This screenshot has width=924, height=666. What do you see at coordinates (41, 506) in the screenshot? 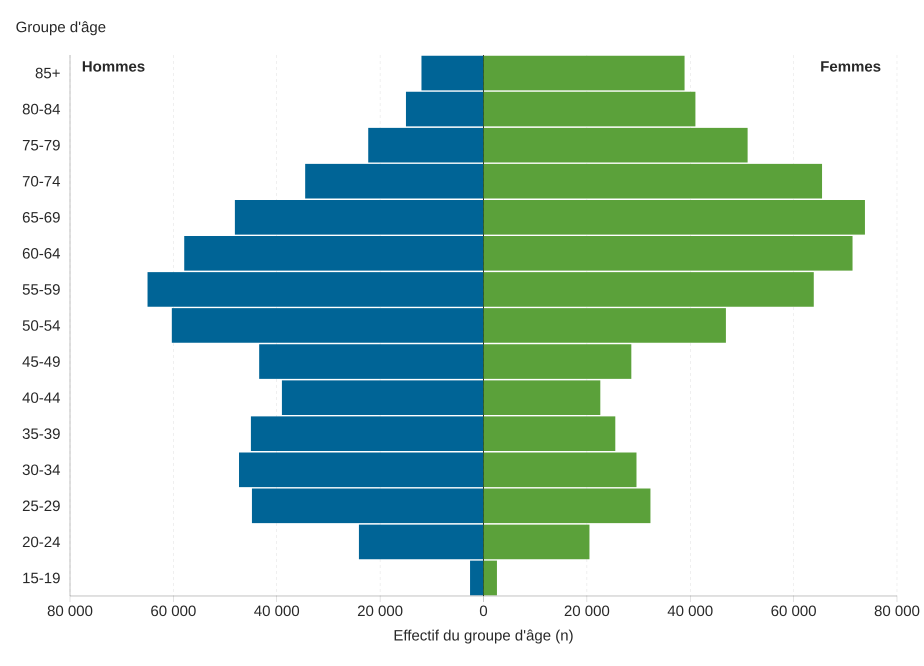
I see `y-tick-label: 25-29` at bounding box center [41, 506].